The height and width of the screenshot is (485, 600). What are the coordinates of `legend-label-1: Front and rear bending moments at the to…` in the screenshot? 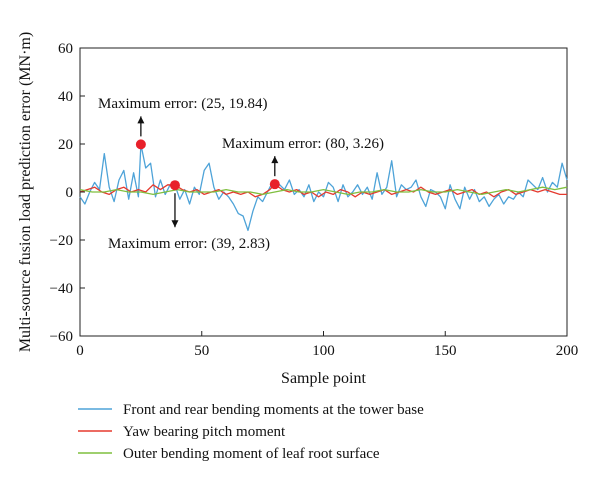 It's located at (273, 410).